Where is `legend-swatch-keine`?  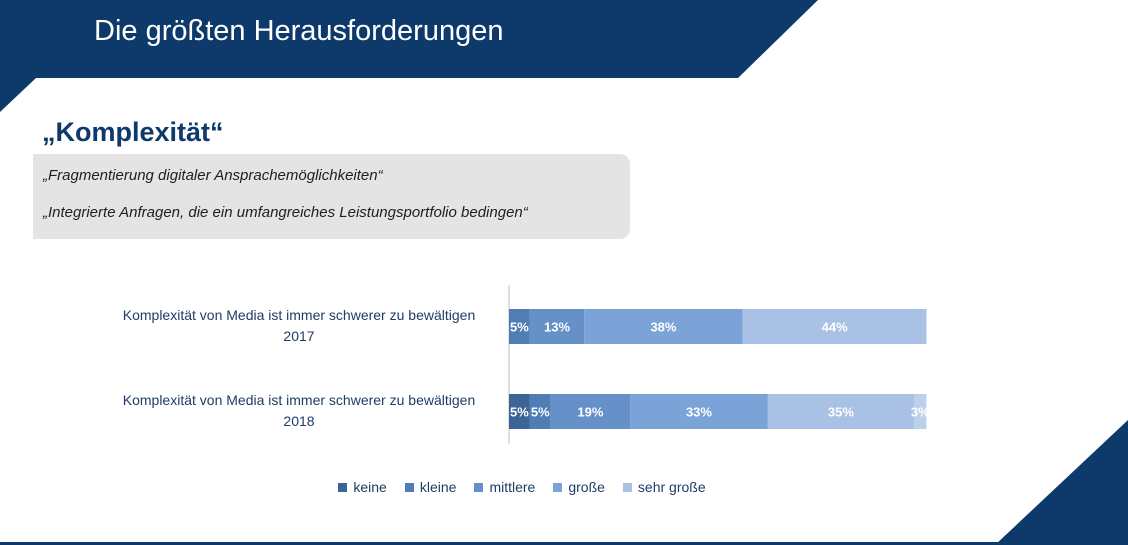
legend-swatch-keine is located at coordinates (343, 487).